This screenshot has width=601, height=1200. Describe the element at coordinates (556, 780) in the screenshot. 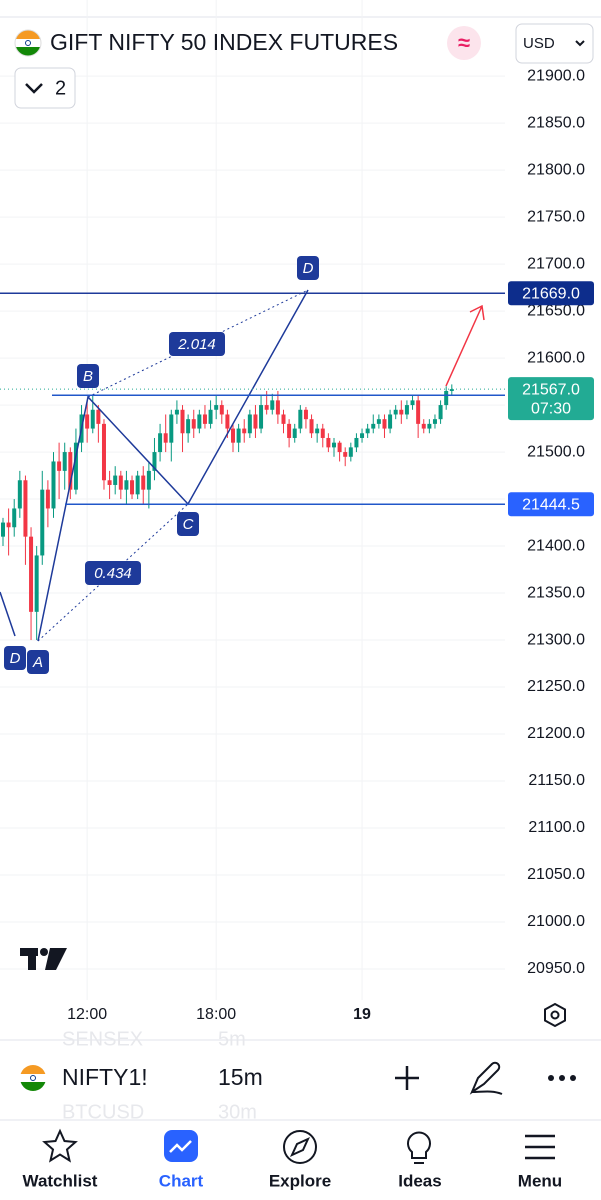

I see `y-tick-label: 21150.0` at that location.